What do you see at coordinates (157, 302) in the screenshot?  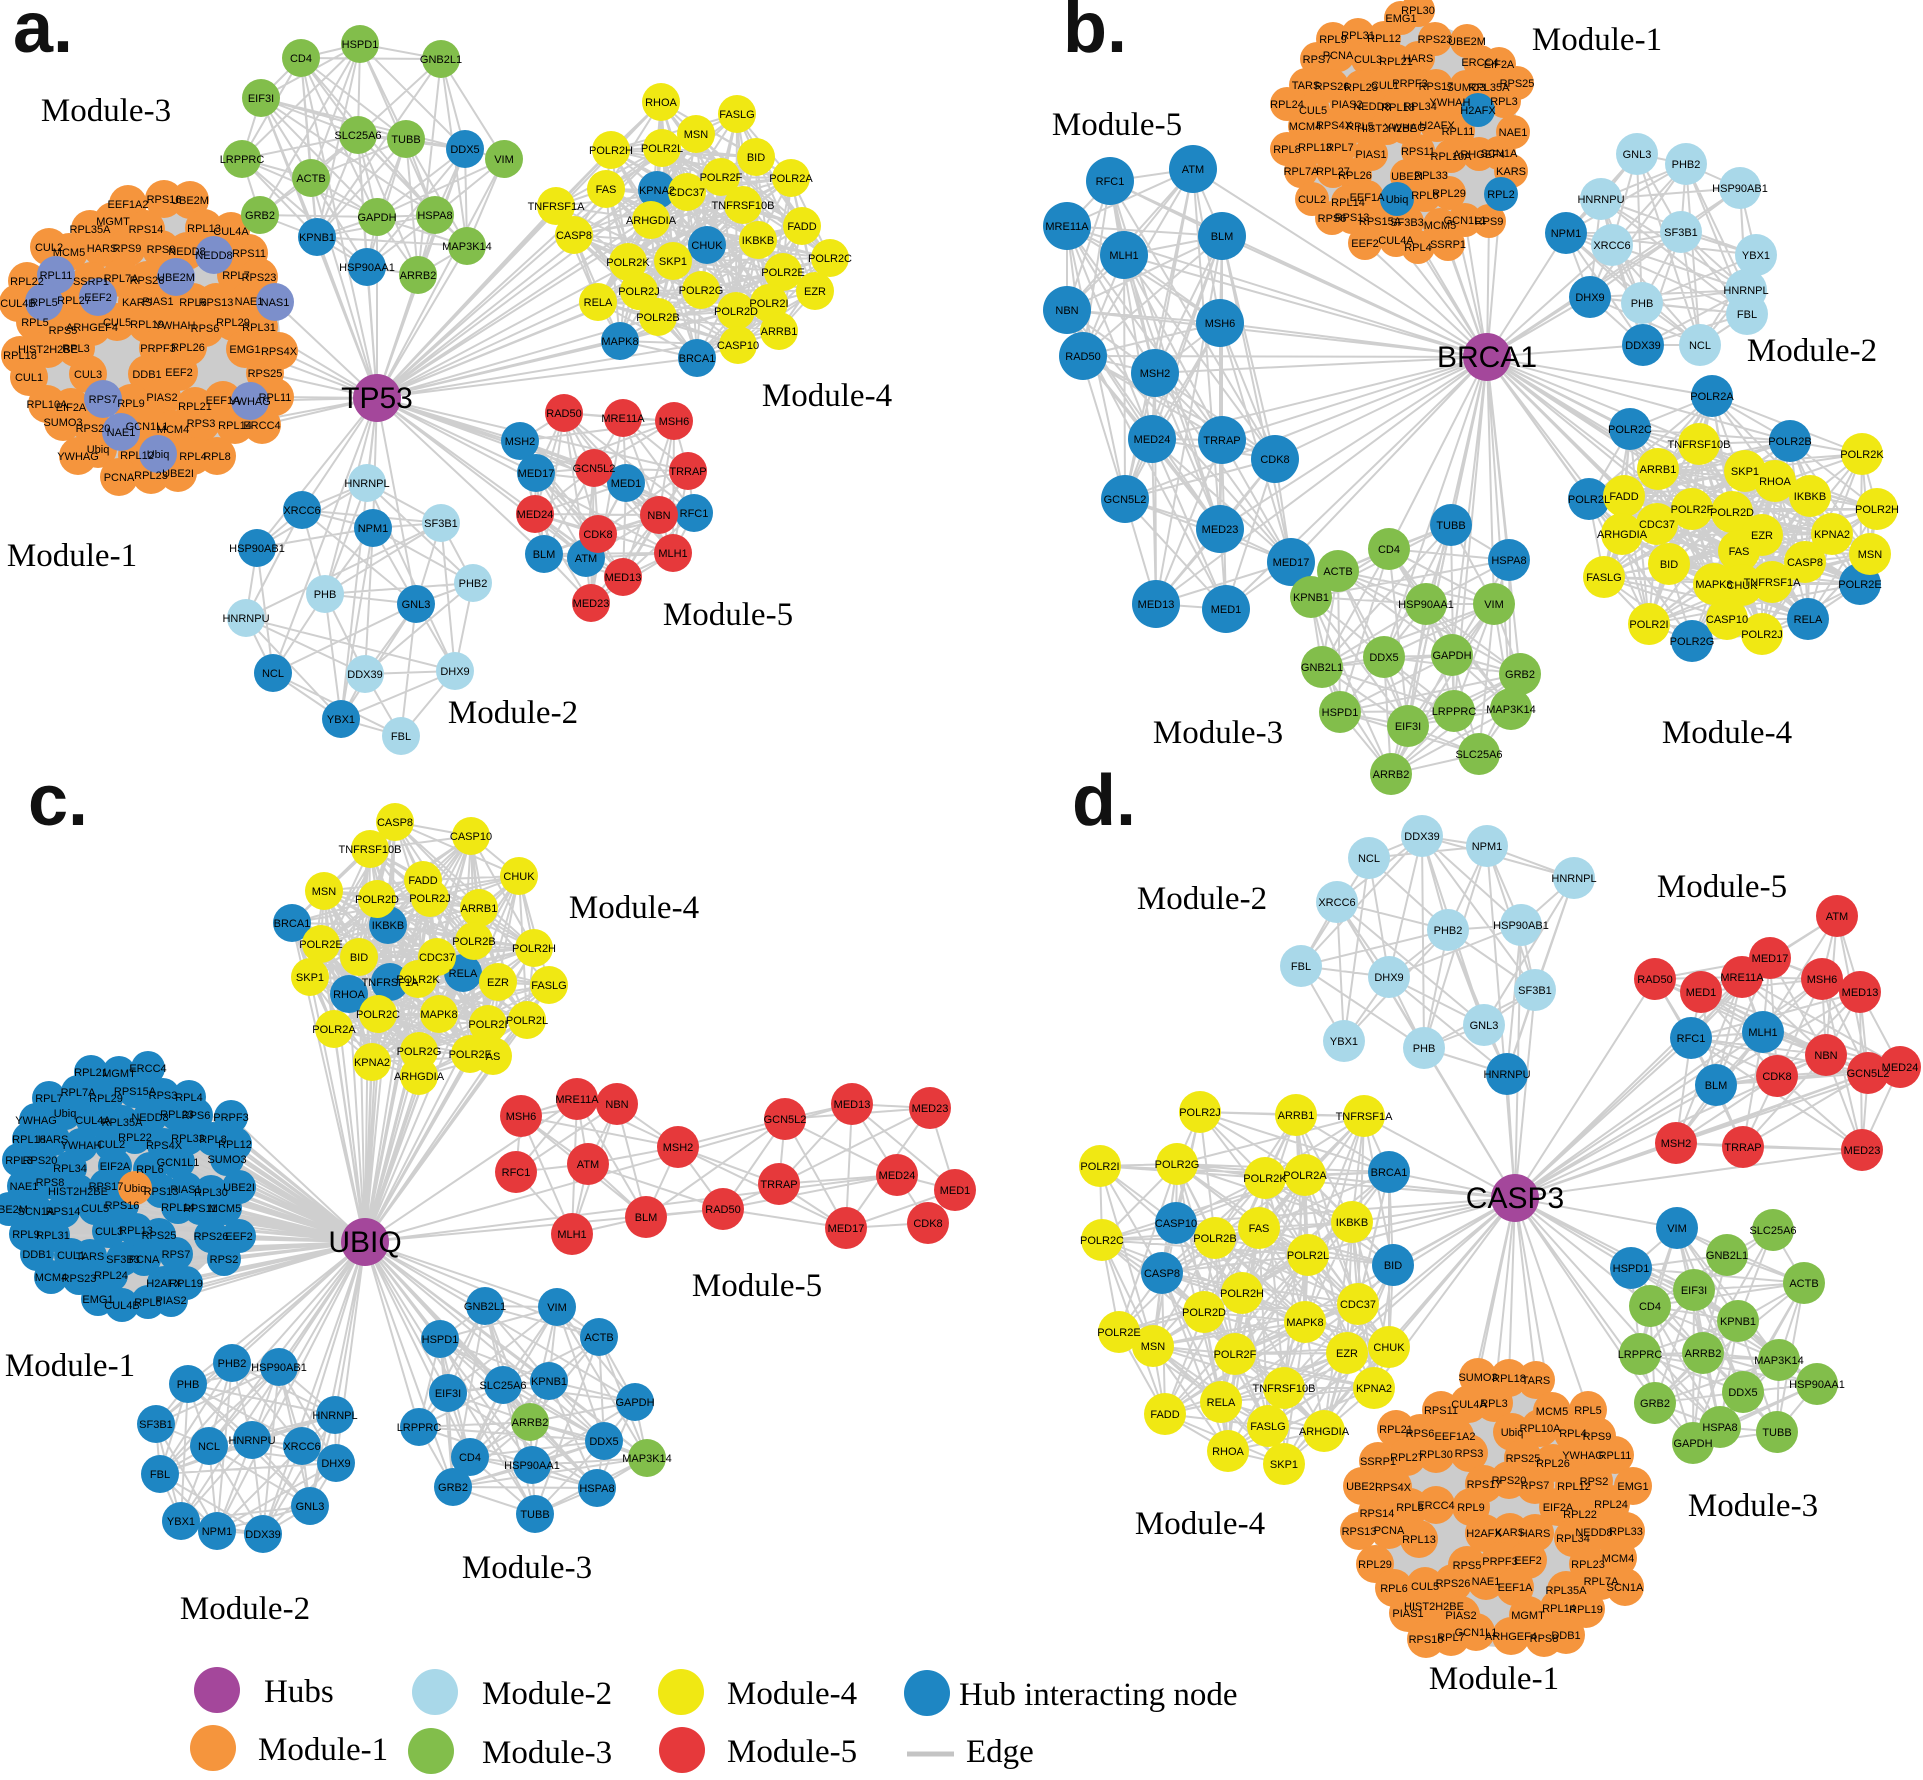 I see `svg-text: PIAS1` at bounding box center [157, 302].